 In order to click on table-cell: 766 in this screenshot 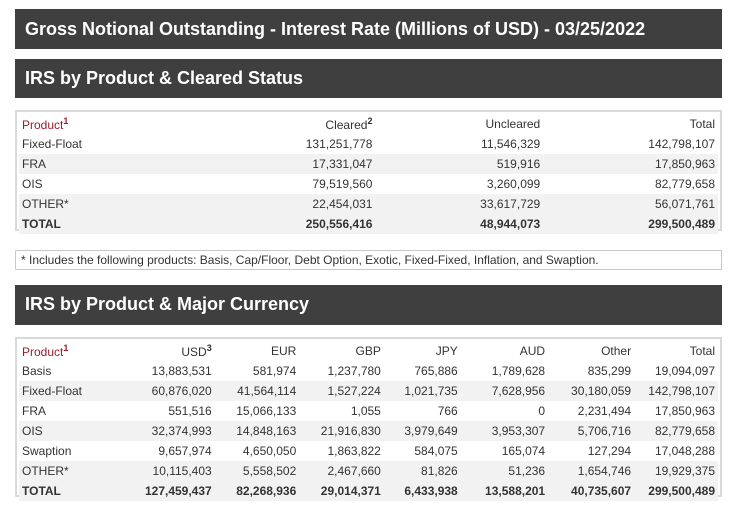, I will do `click(447, 411)`.